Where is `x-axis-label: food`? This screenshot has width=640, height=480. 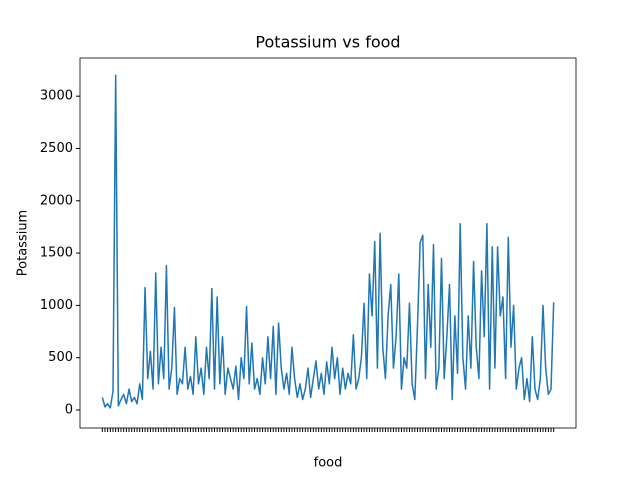 x-axis-label: food is located at coordinates (328, 463).